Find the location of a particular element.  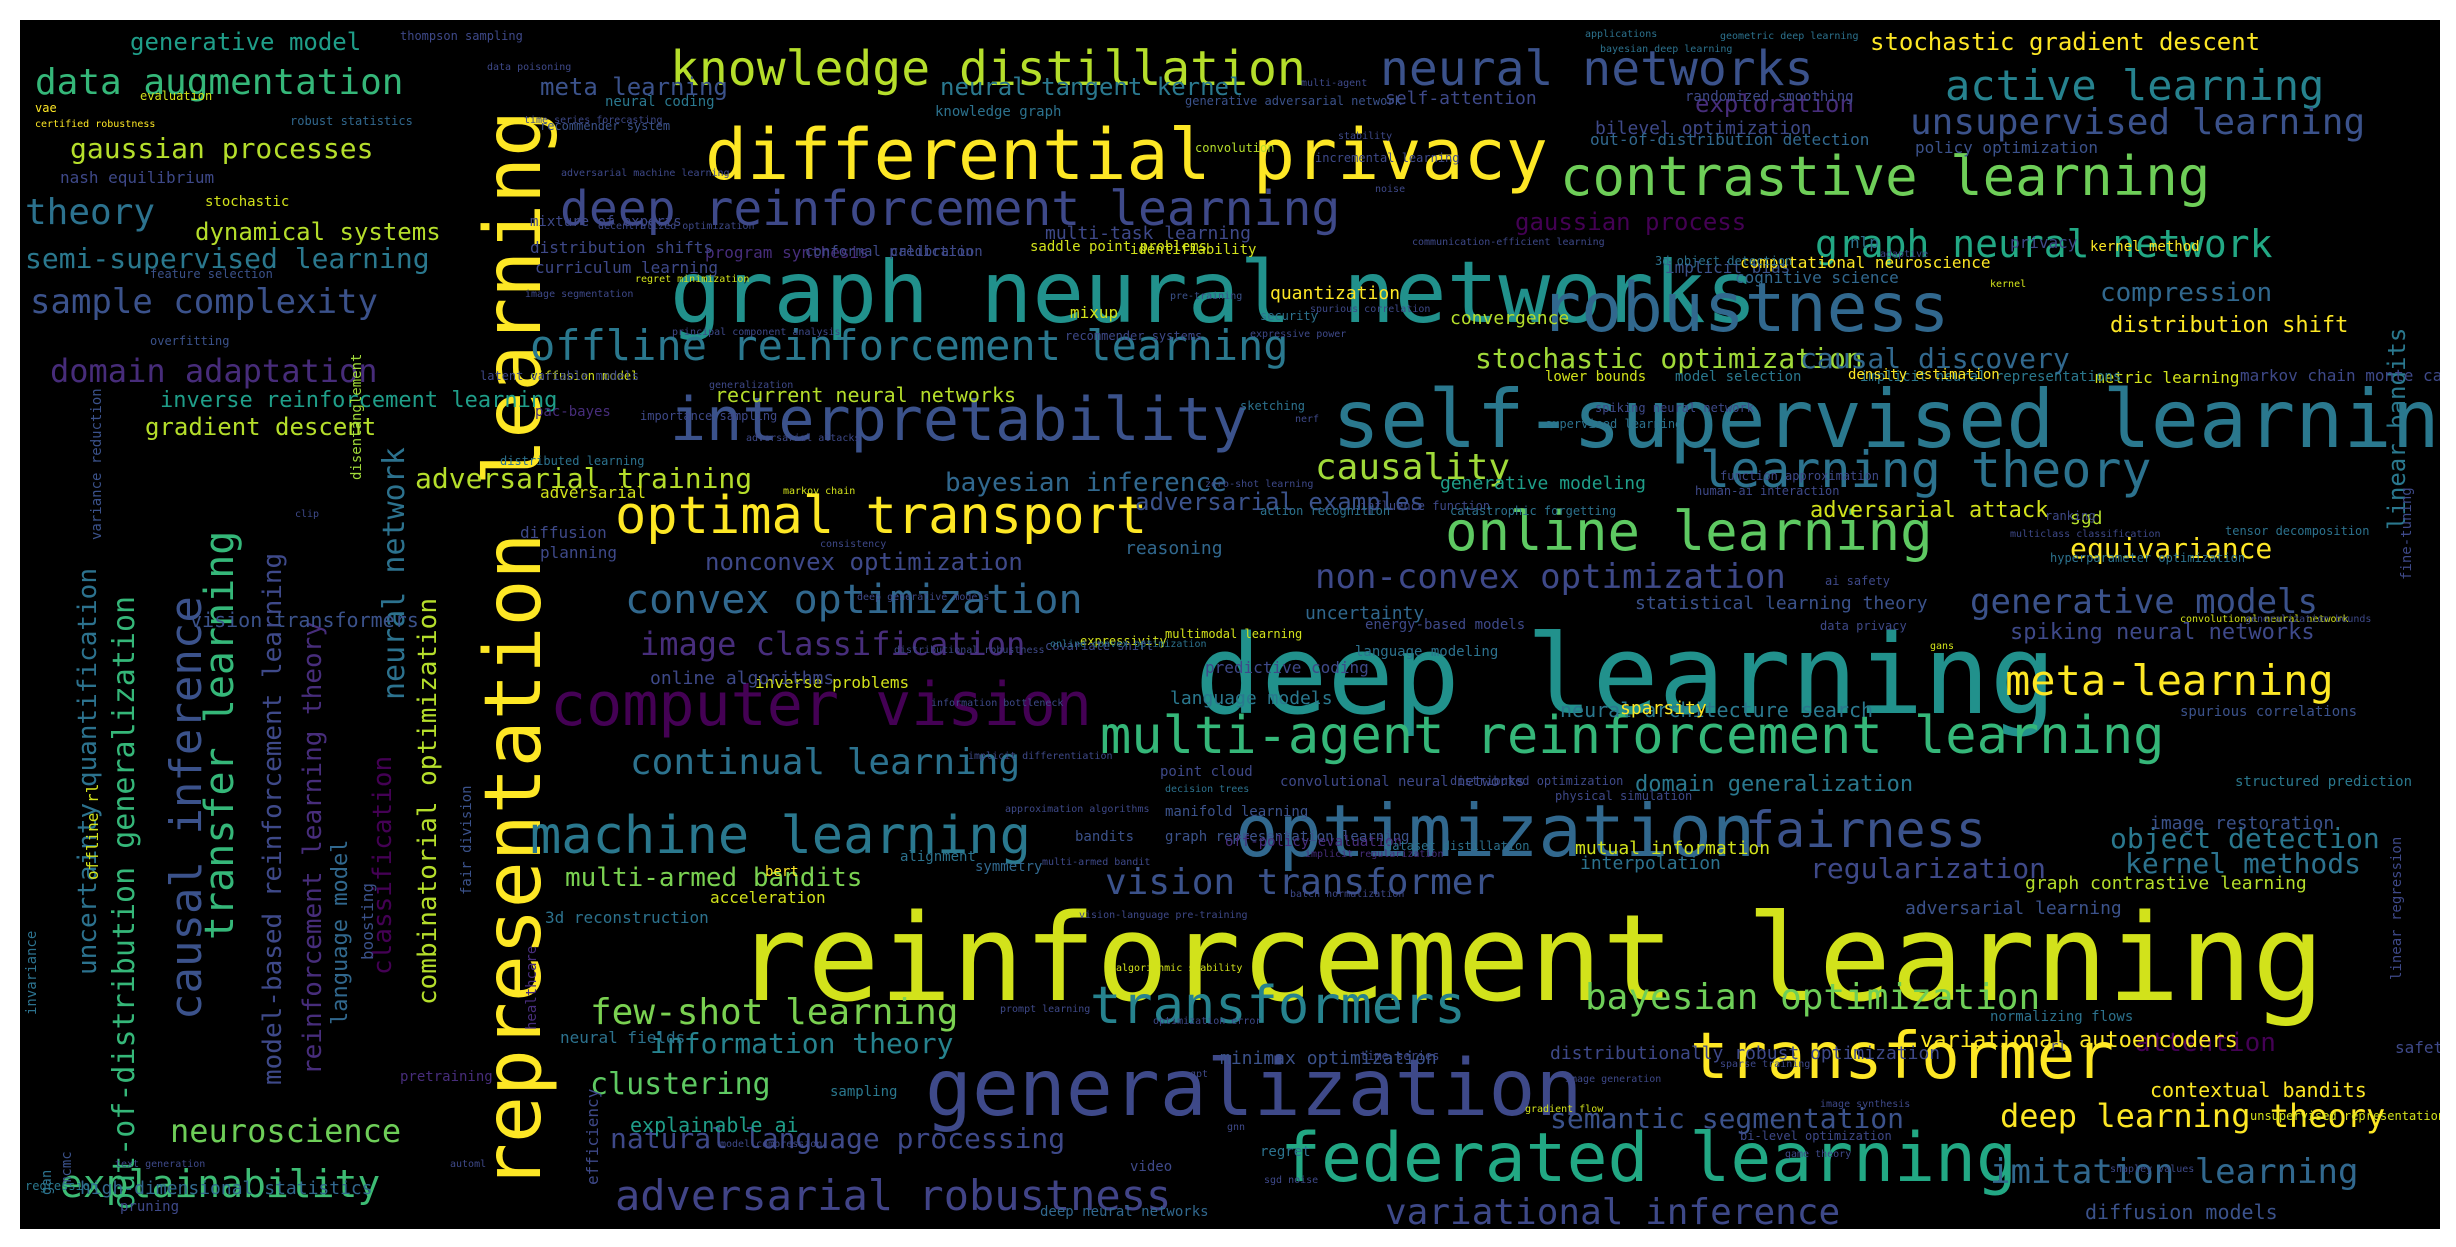

word-uncertainty: uncertainty is located at coordinates (1365, 613).